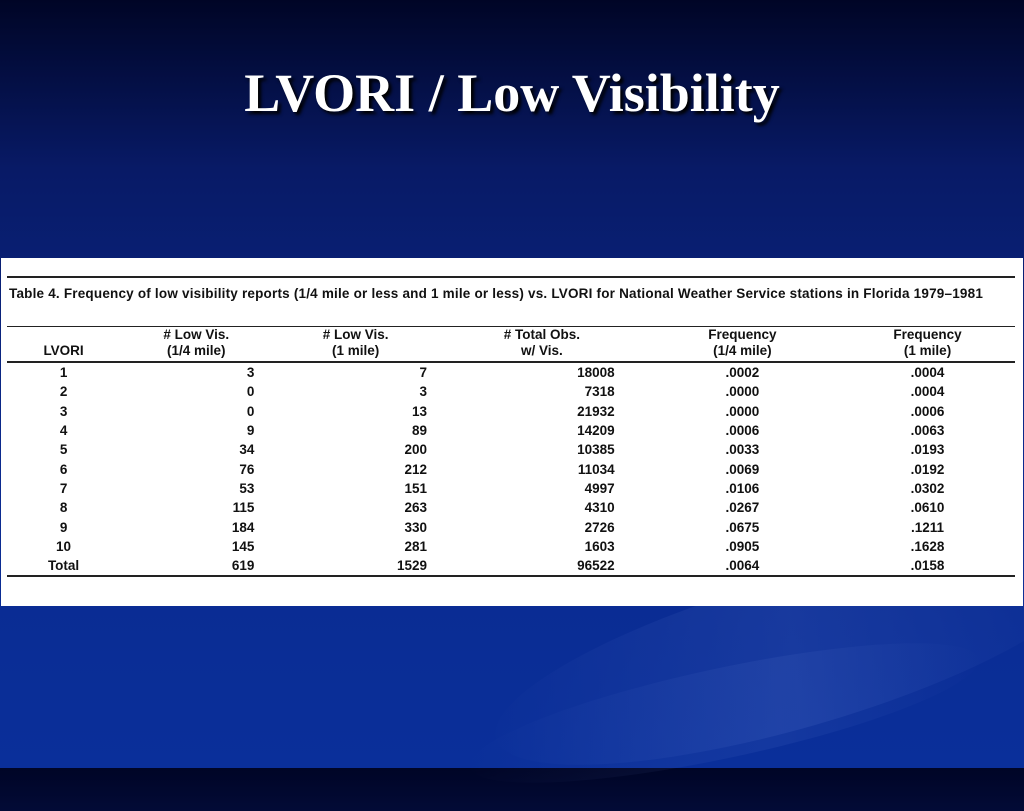 Image resolution: width=1024 pixels, height=811 pixels. I want to click on table-row: 4 9 89 14209 .0006 .0063, so click(511, 430).